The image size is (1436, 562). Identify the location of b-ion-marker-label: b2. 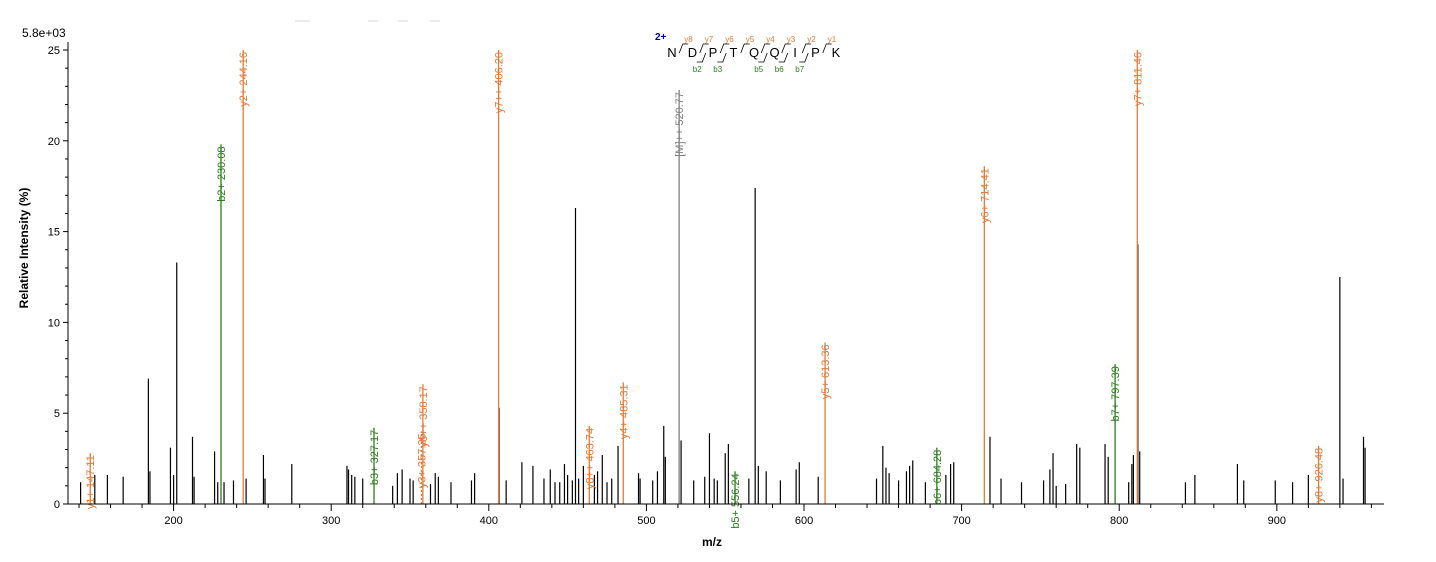
(697, 69).